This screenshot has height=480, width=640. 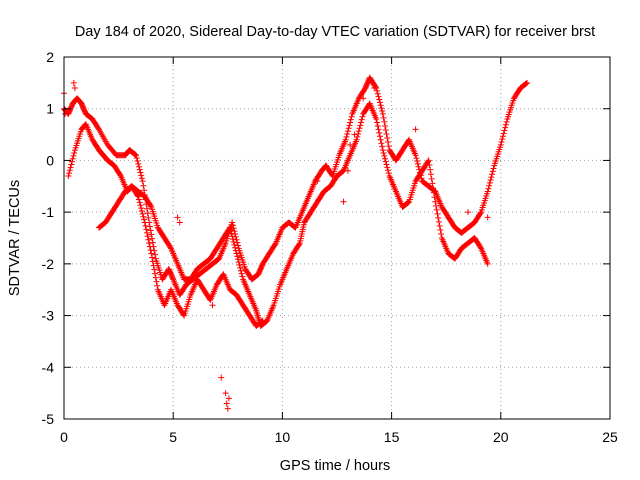 What do you see at coordinates (48, 367) in the screenshot?
I see `y-tick-label: -4` at bounding box center [48, 367].